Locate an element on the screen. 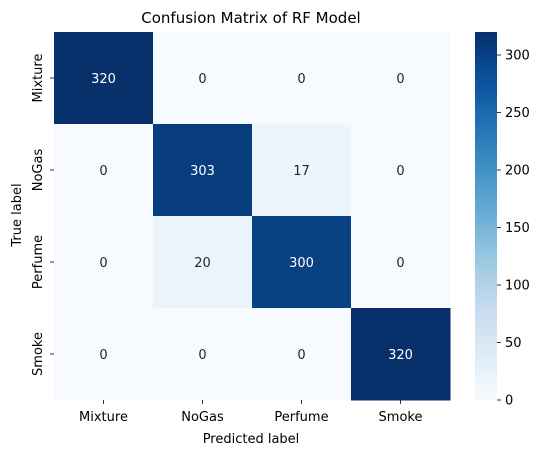 The width and height of the screenshot is (539, 459). cell-value-label: 300 is located at coordinates (301, 263).